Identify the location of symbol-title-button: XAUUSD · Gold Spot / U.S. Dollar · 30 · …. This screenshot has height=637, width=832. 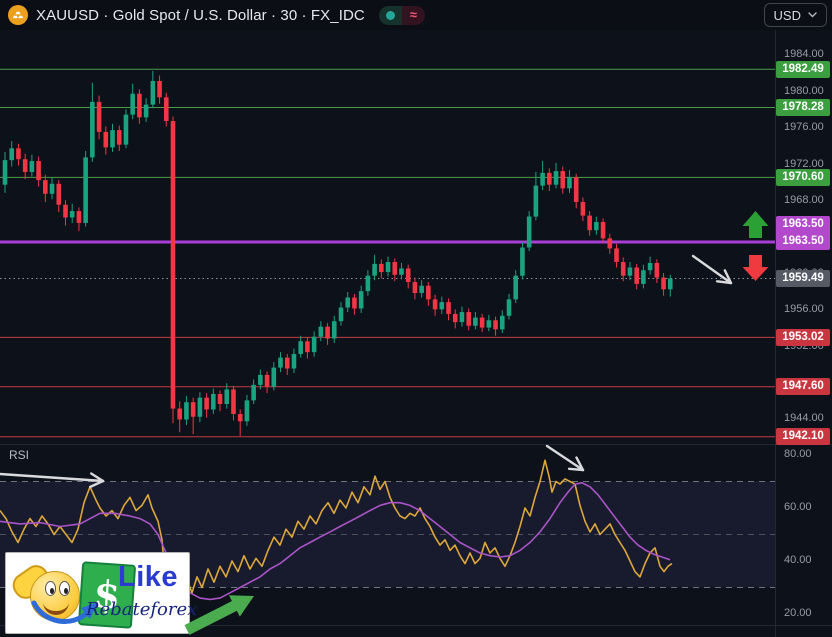
(186, 15).